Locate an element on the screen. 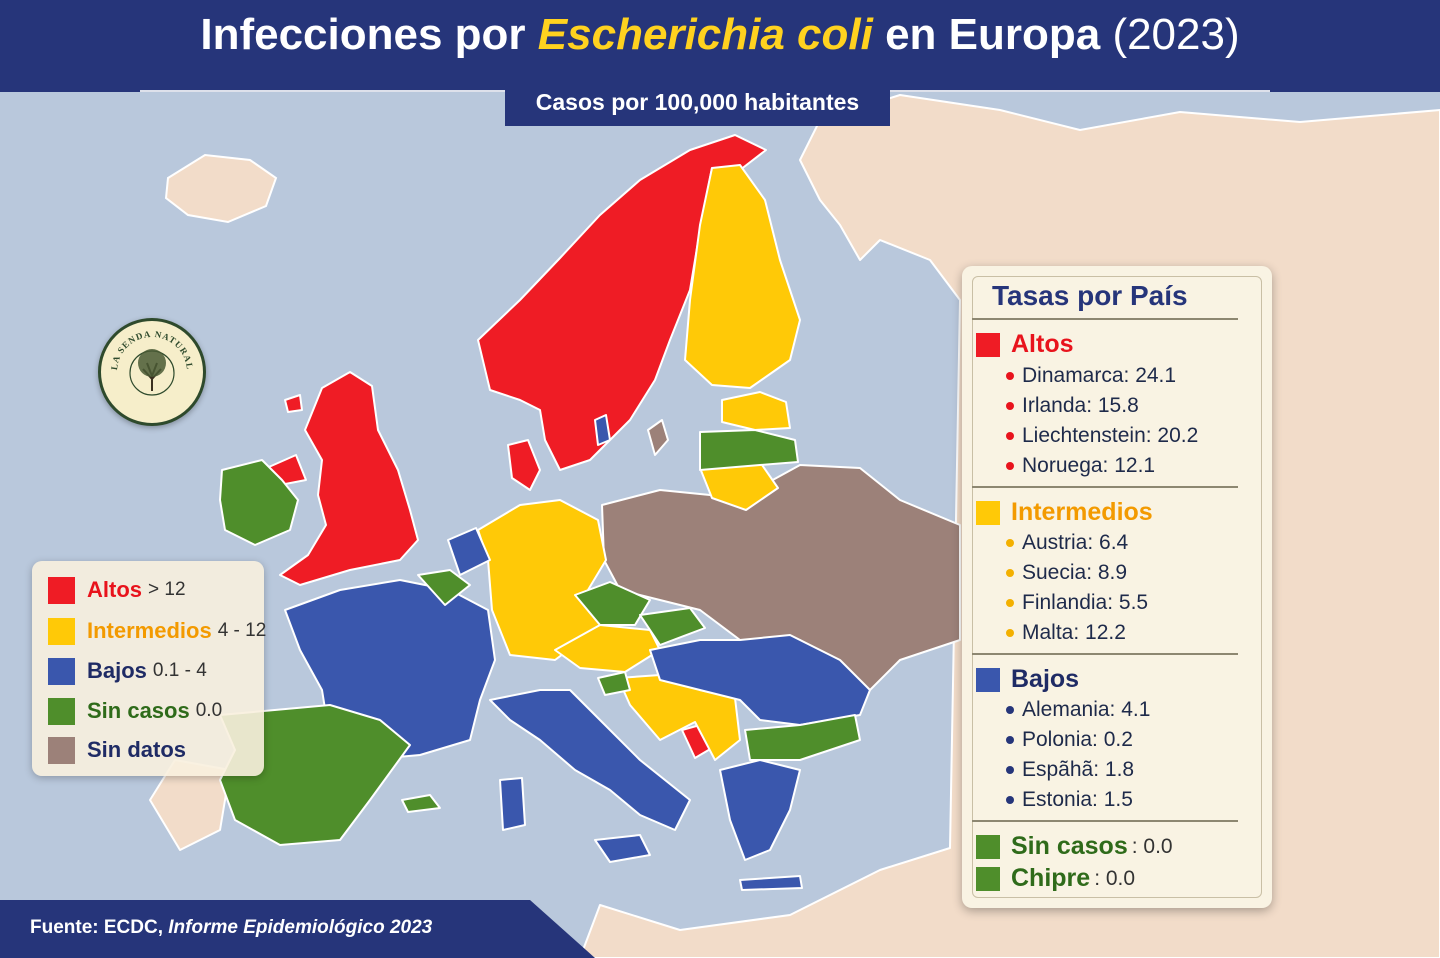 The width and height of the screenshot is (1440, 958). rates-group-label: Bajos is located at coordinates (1045, 679).